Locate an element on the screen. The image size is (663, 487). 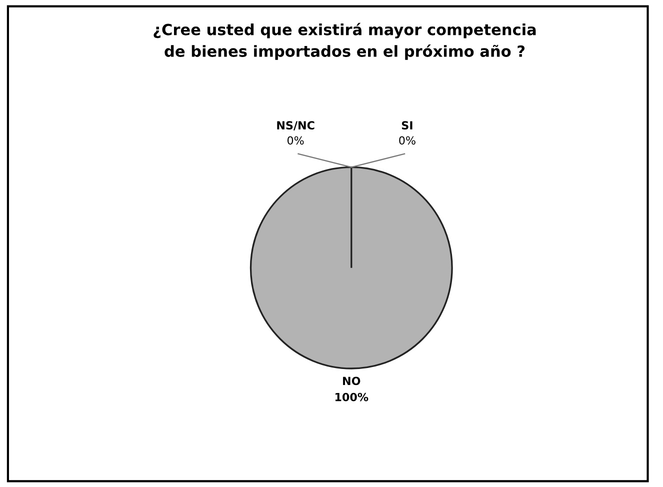
chart-title: ¿Cree usted que existirá mayor competencia de bienes importados en el próximo año ? is located at coordinates (345, 41).